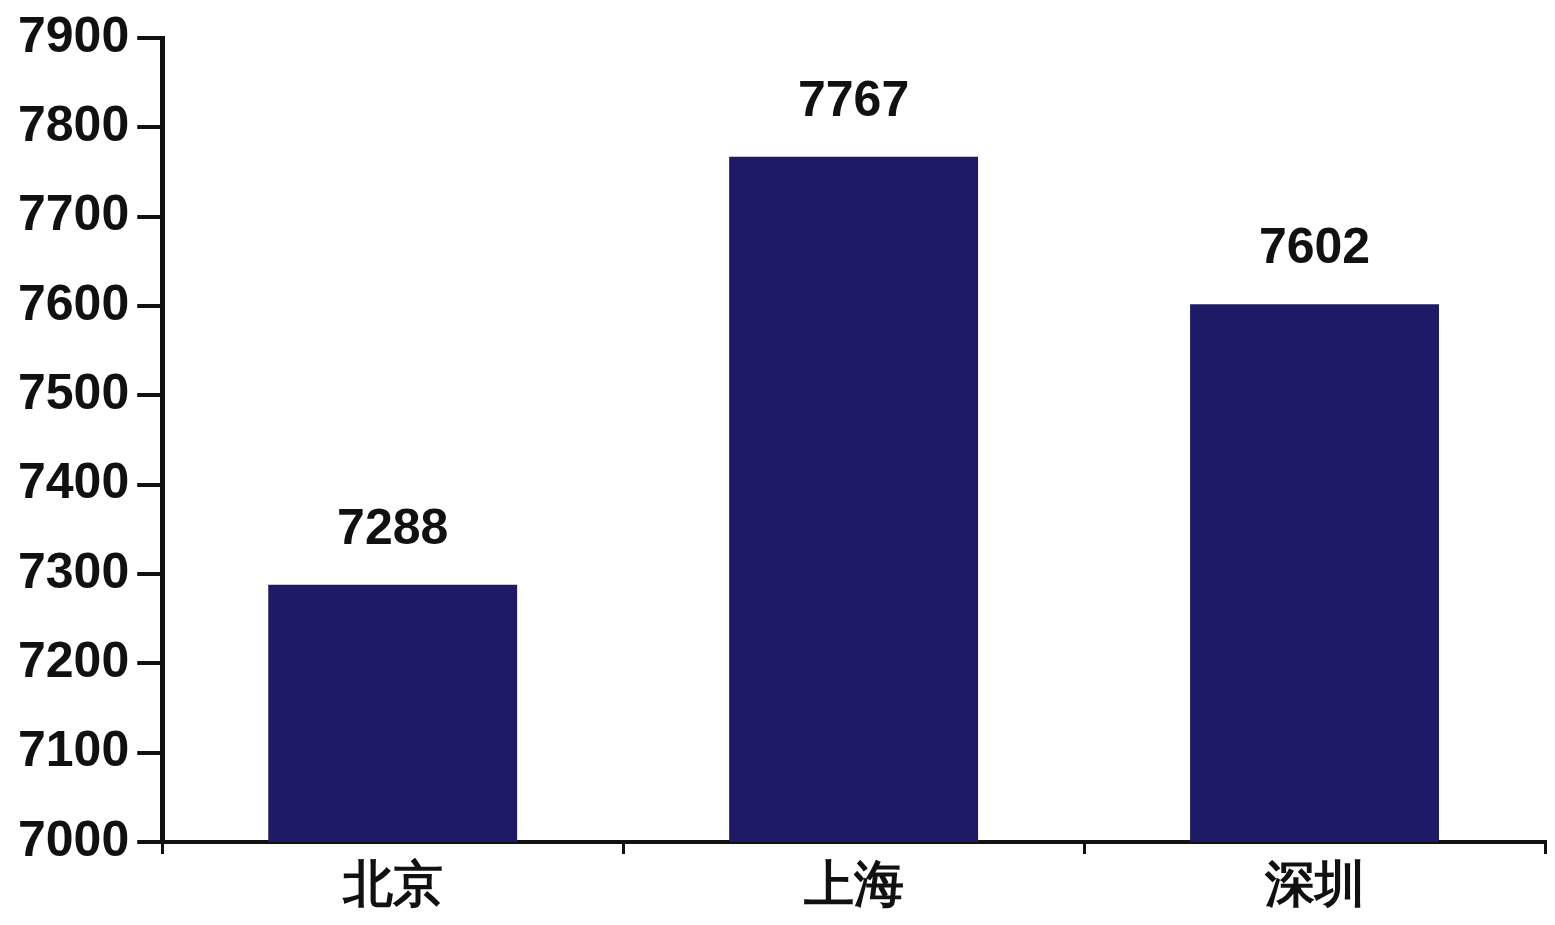 The width and height of the screenshot is (1555, 925). What do you see at coordinates (74, 660) in the screenshot?
I see `y-tick-label: 7200` at bounding box center [74, 660].